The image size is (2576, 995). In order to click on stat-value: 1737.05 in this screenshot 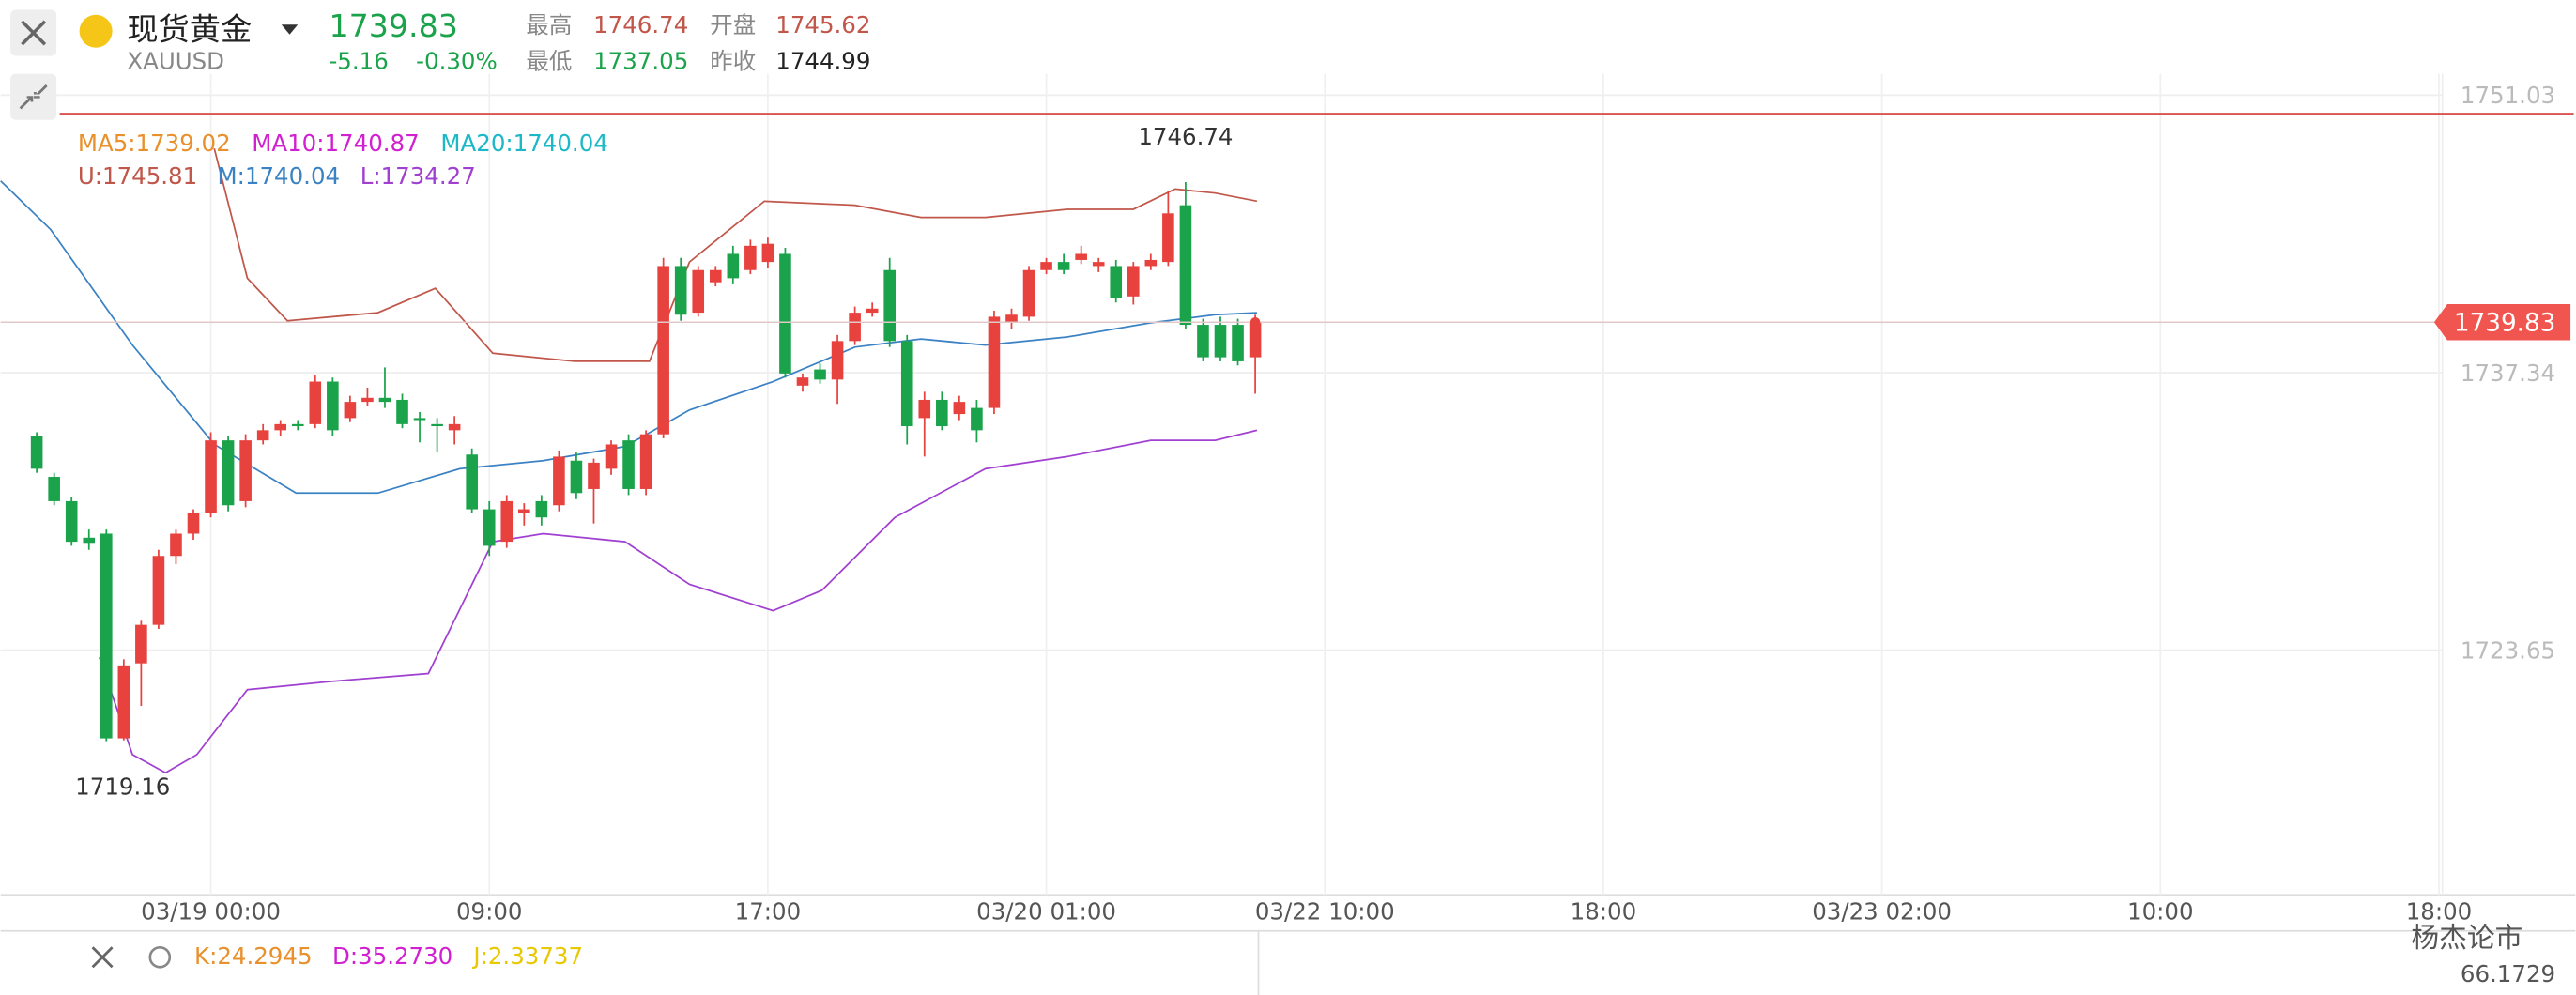, I will do `click(641, 60)`.